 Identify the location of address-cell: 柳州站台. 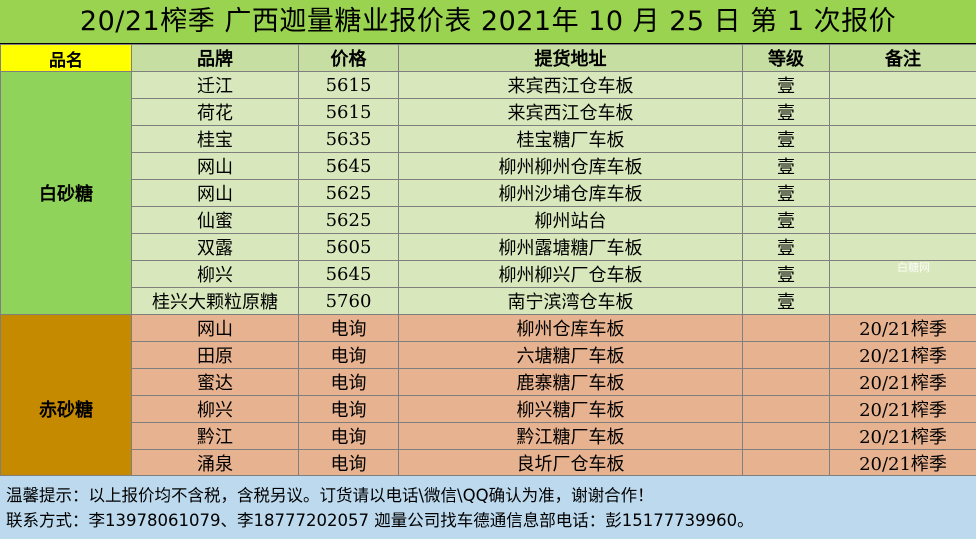
(570, 220).